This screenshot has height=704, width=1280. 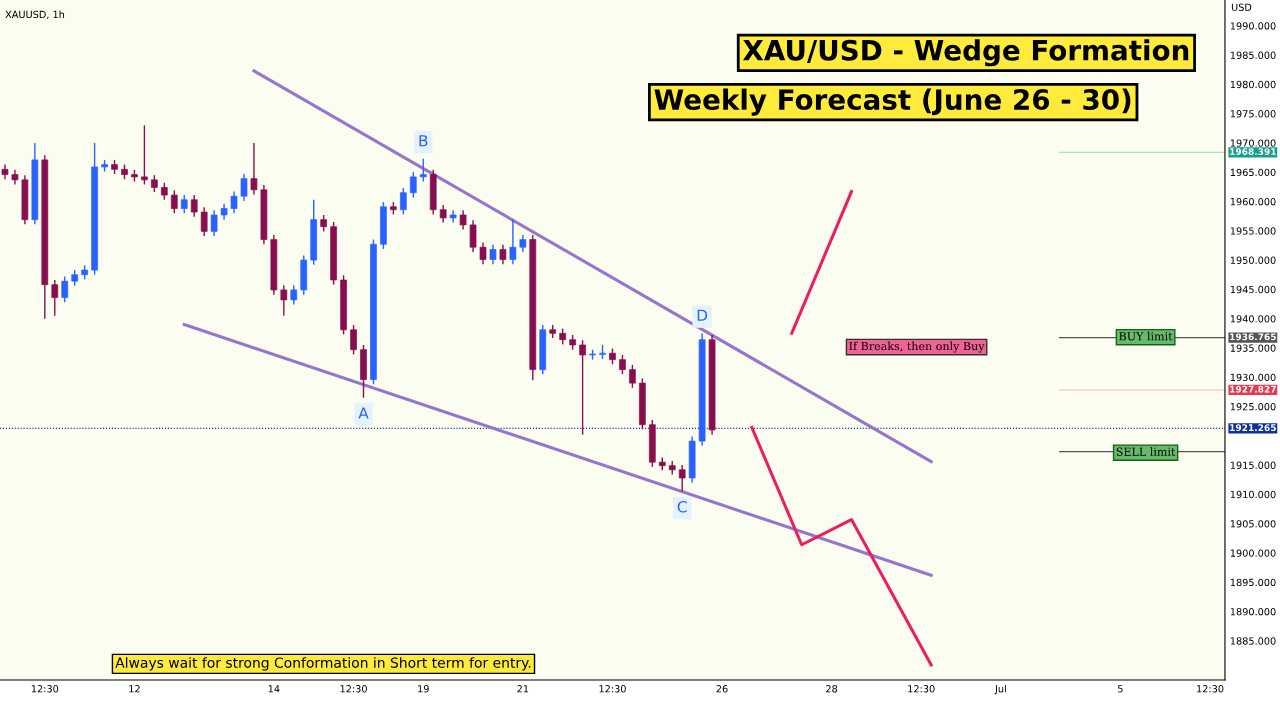 What do you see at coordinates (1253, 319) in the screenshot?
I see `y-tick-label: 1940.000` at bounding box center [1253, 319].